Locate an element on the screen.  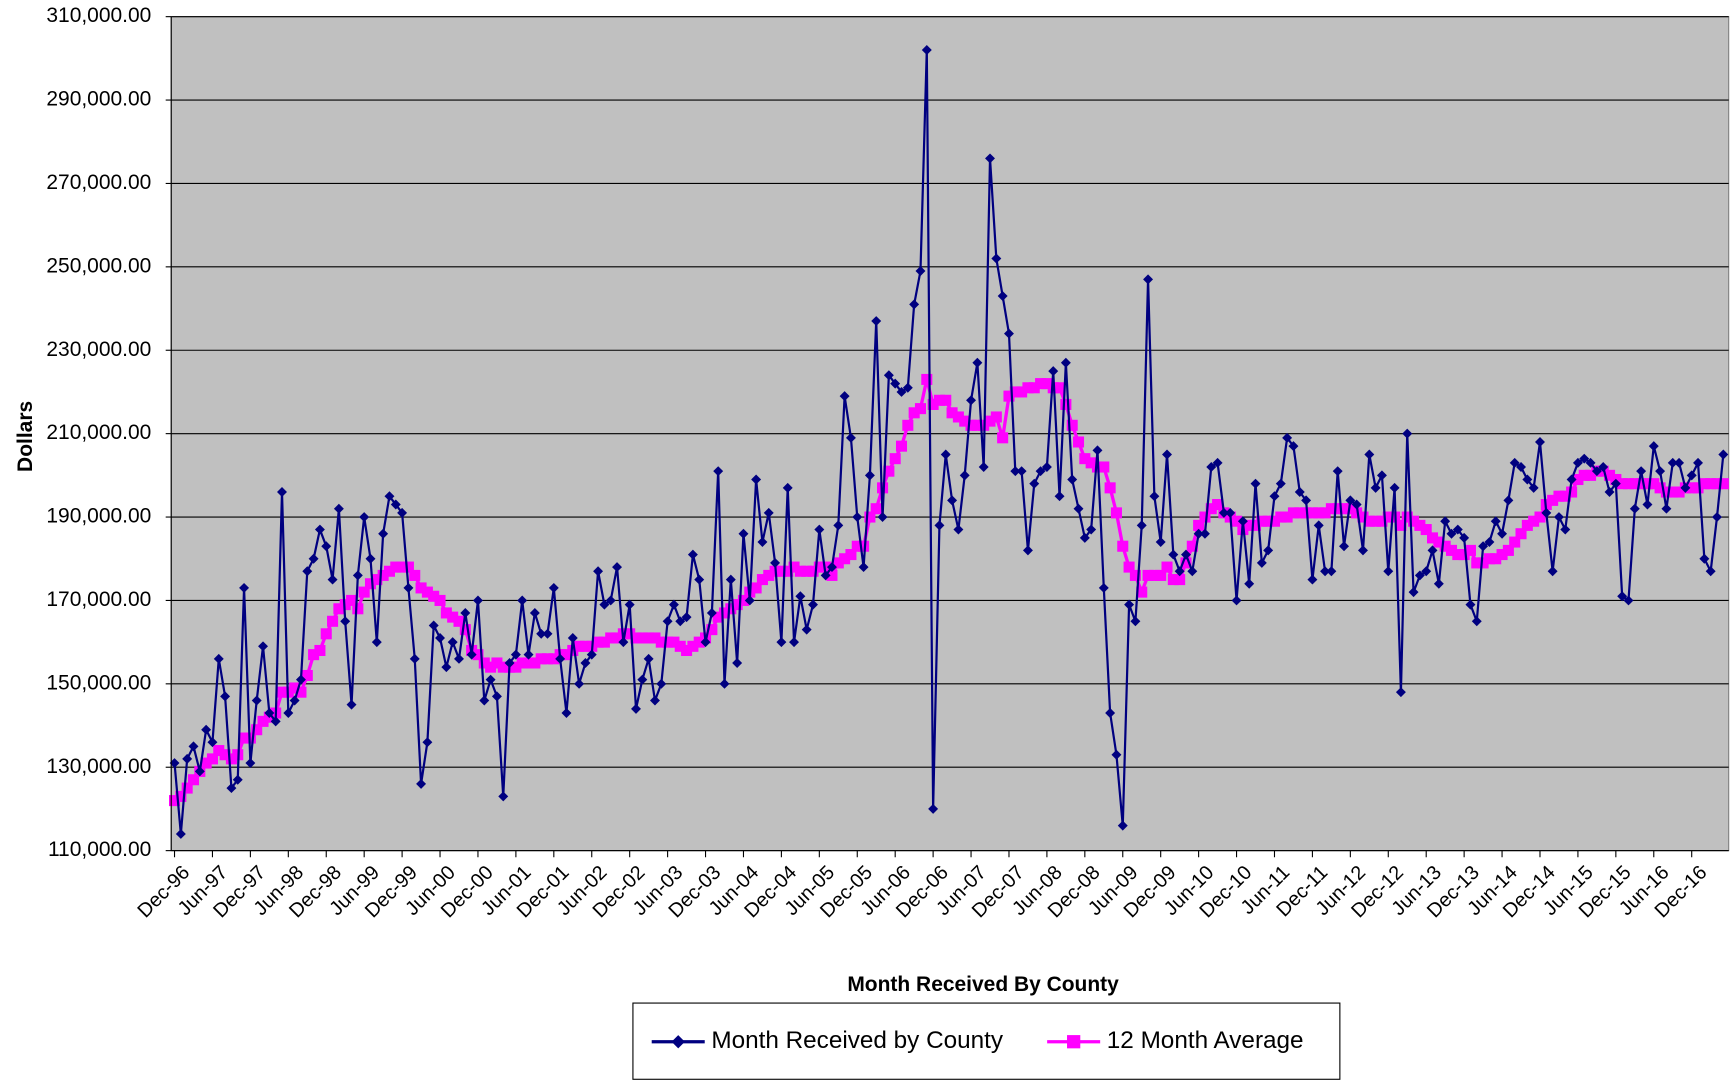
y-tick-label: 230,000.00 is located at coordinates (98, 349).